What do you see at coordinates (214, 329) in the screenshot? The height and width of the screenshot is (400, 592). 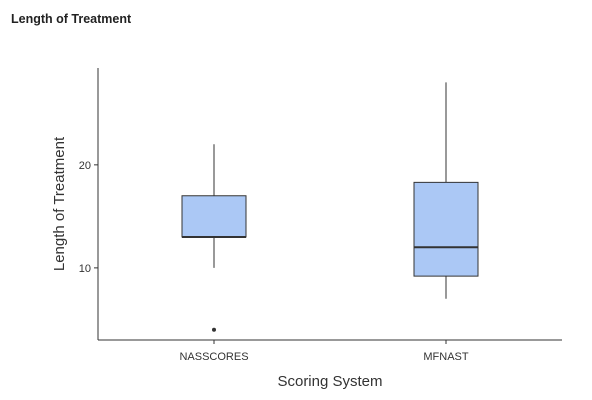 I see `outlier-point` at bounding box center [214, 329].